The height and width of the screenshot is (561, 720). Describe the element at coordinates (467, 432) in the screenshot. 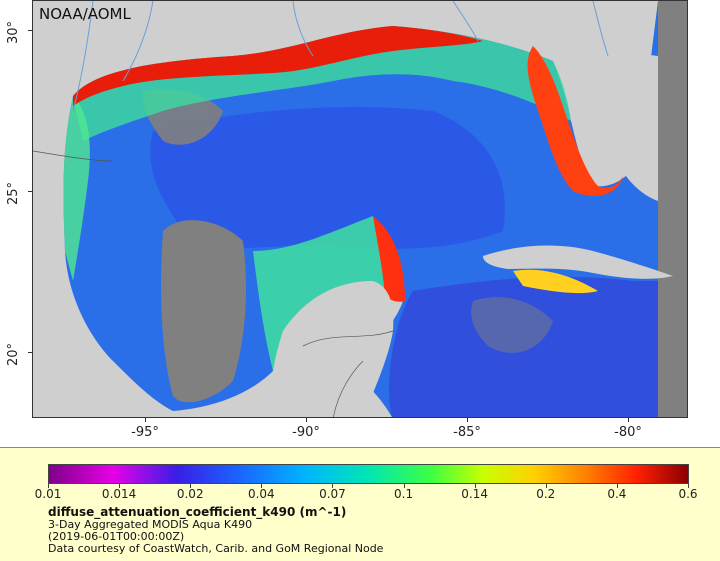

I see `lon-label-85: -85°` at that location.